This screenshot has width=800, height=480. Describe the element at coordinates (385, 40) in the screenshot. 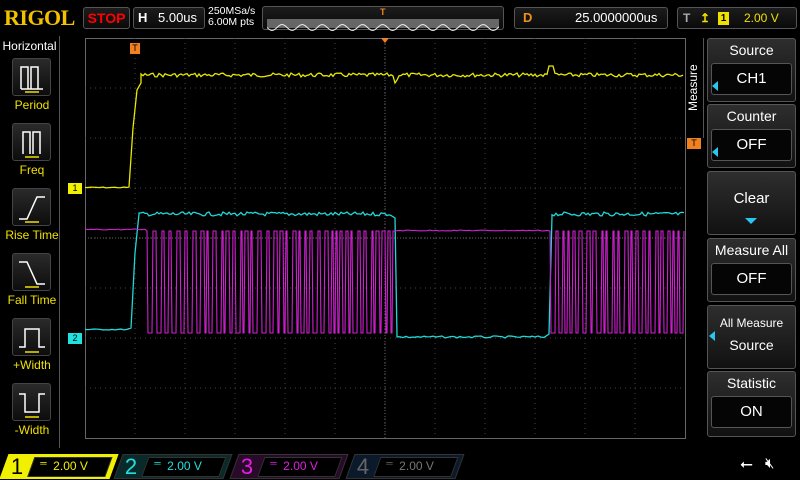

I see `center-trigger-marker` at that location.